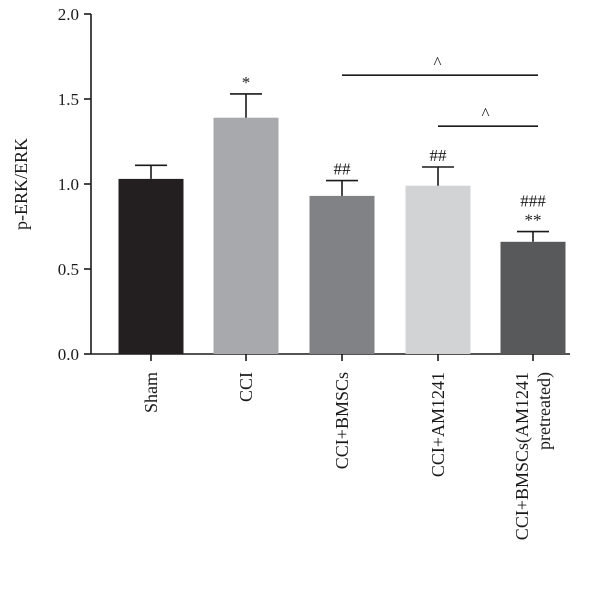 This screenshot has height=593, width=600. What do you see at coordinates (522, 456) in the screenshot?
I see `category-label: CCI+BMSCs(AM1241` at bounding box center [522, 456].